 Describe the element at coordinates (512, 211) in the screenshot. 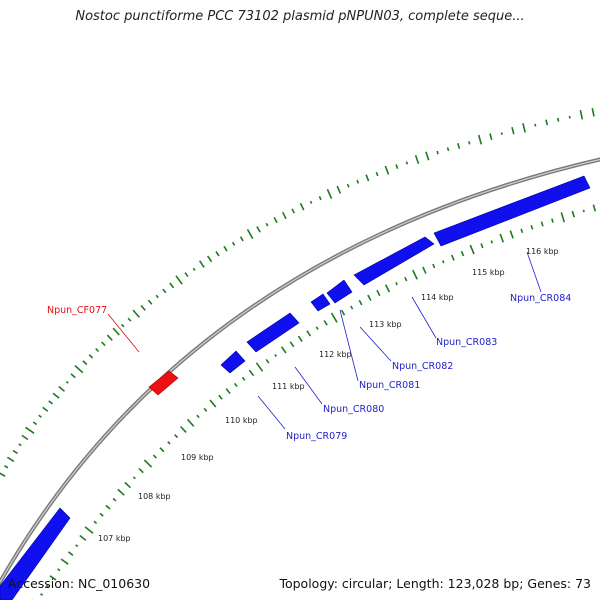

I see `gene-feature-npun-cr084` at that location.